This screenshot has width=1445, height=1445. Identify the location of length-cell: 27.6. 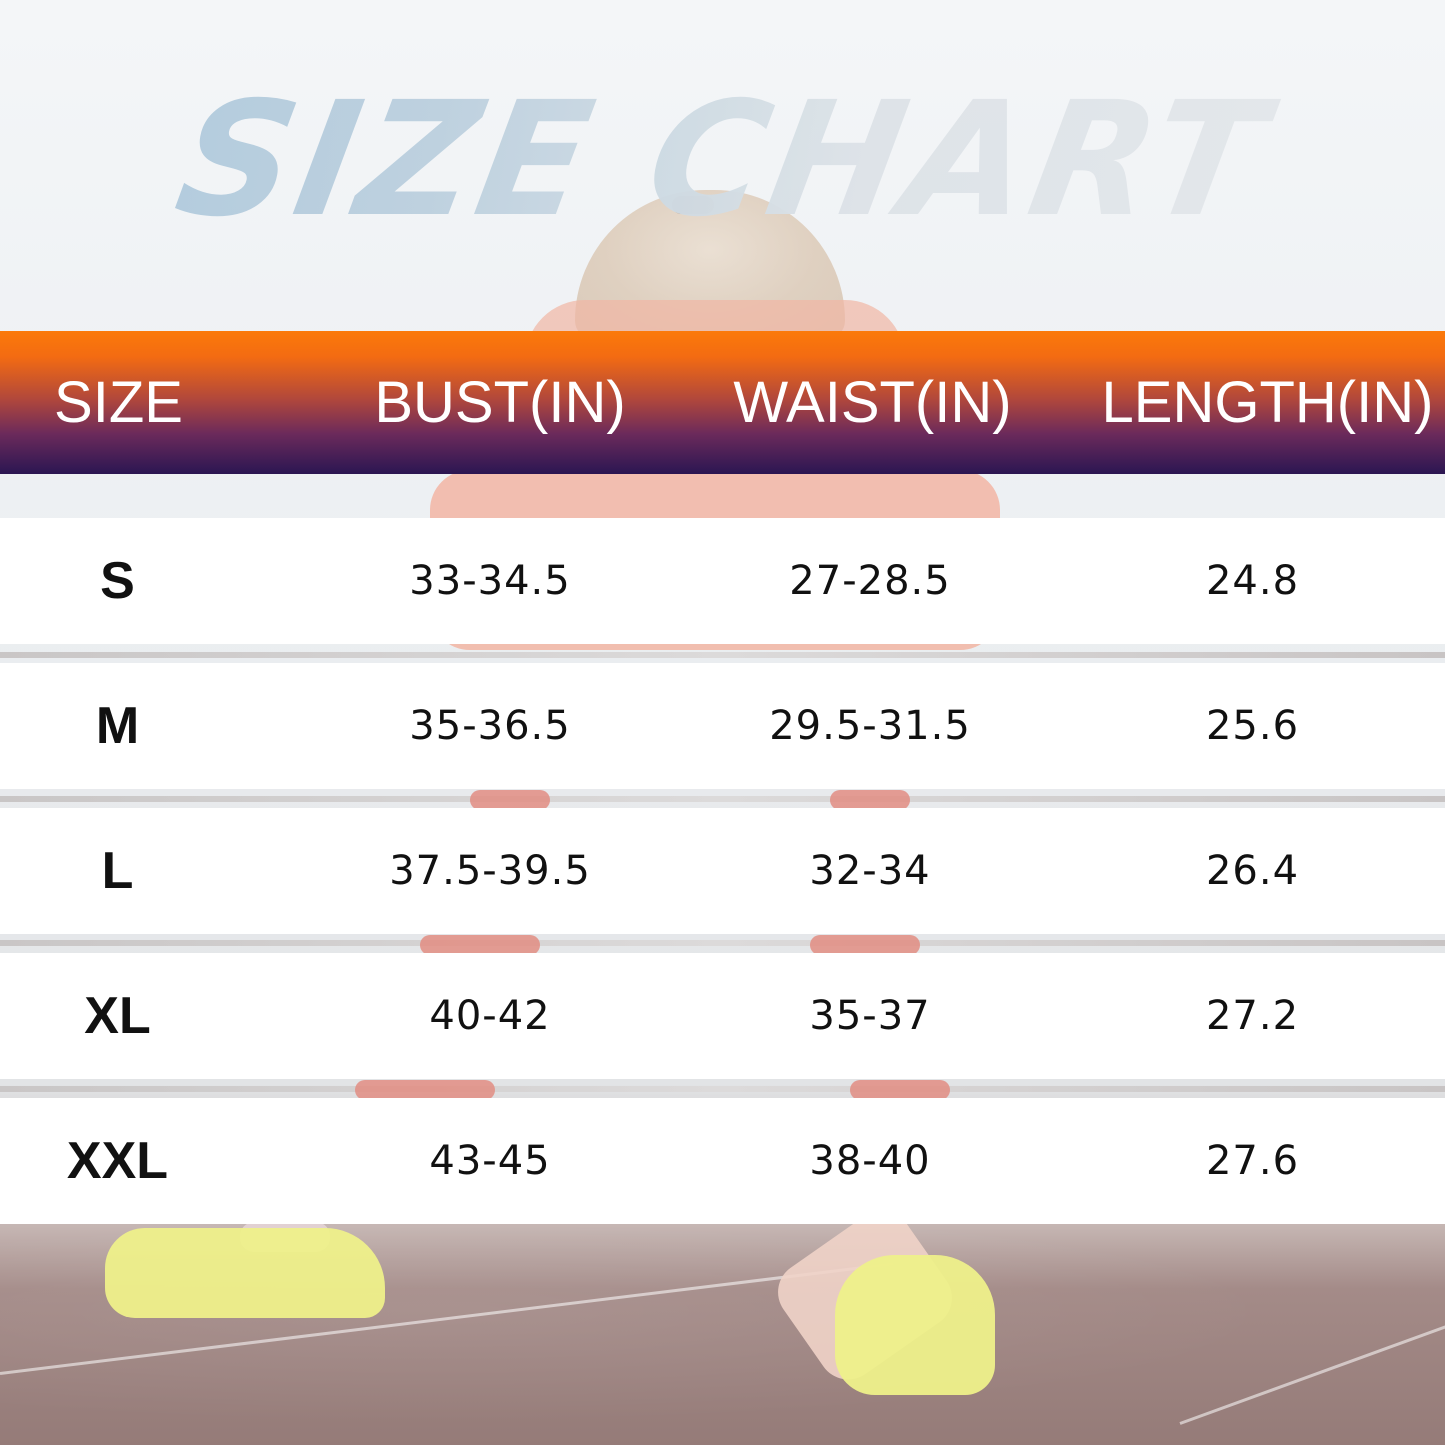
(1252, 1161).